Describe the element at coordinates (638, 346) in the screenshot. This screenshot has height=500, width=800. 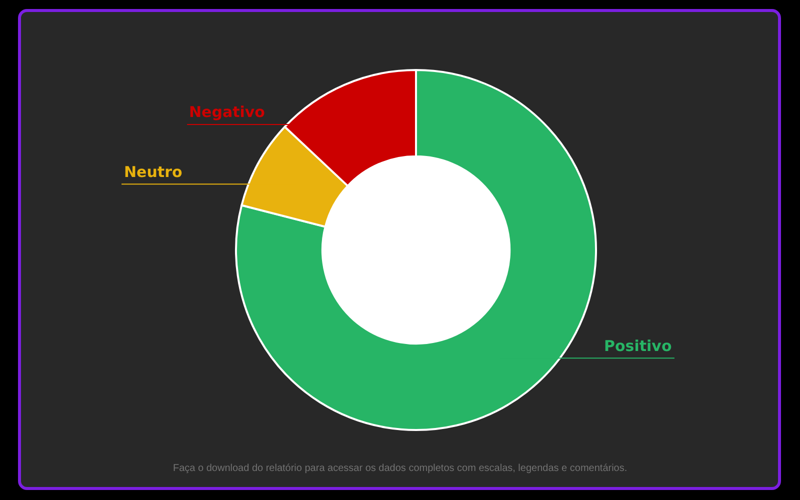
I see `slice-label: Positivo` at that location.